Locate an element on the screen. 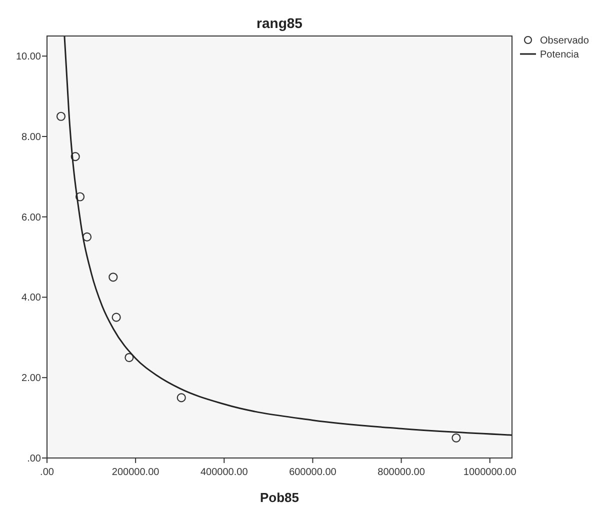 The width and height of the screenshot is (610, 526). y-tick-label: .00 is located at coordinates (34, 459).